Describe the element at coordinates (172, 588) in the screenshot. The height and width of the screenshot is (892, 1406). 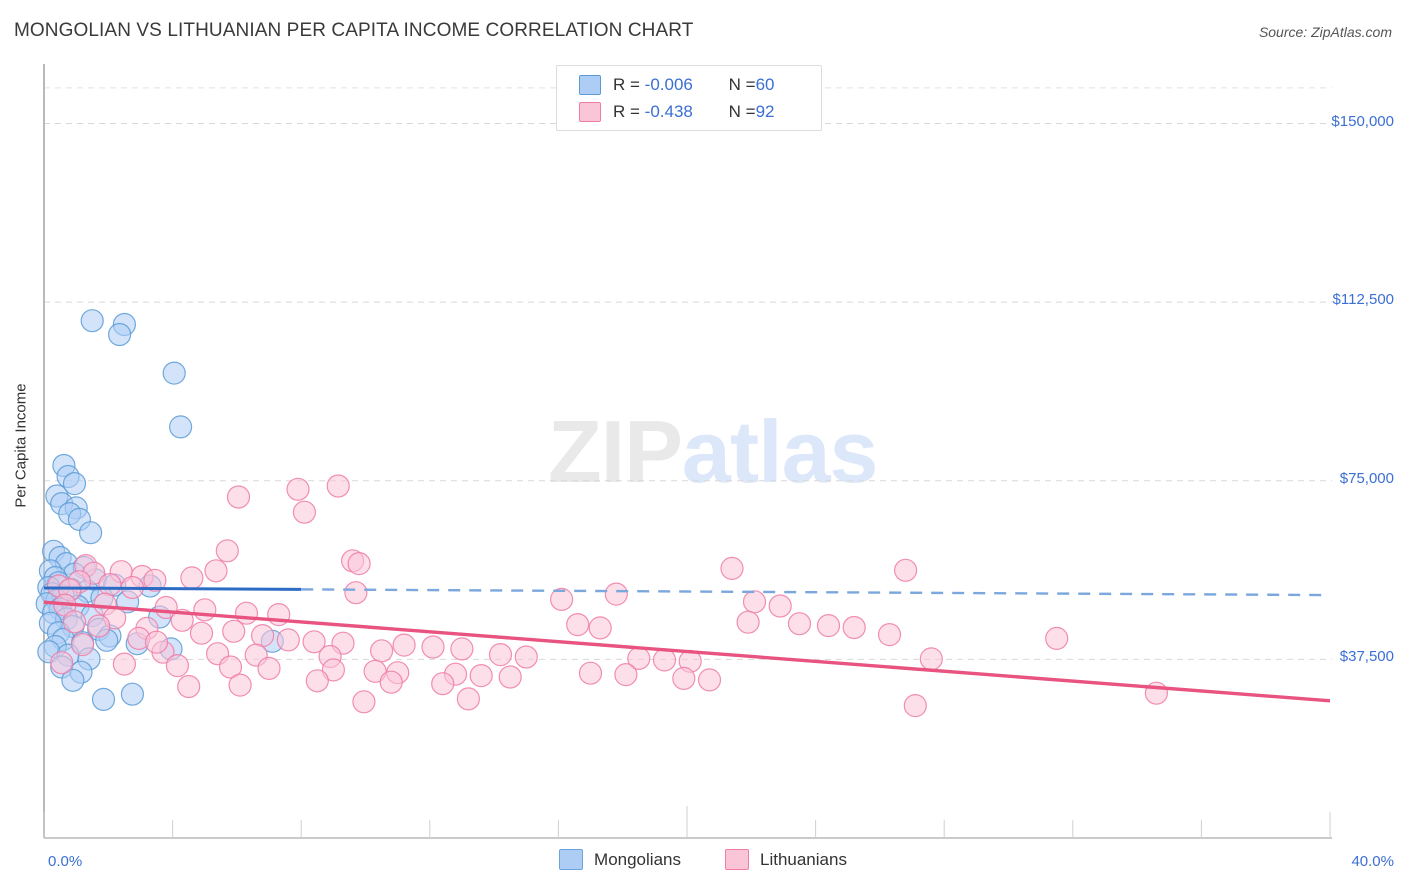
I see `trend-line-mongolians-solid` at that location.